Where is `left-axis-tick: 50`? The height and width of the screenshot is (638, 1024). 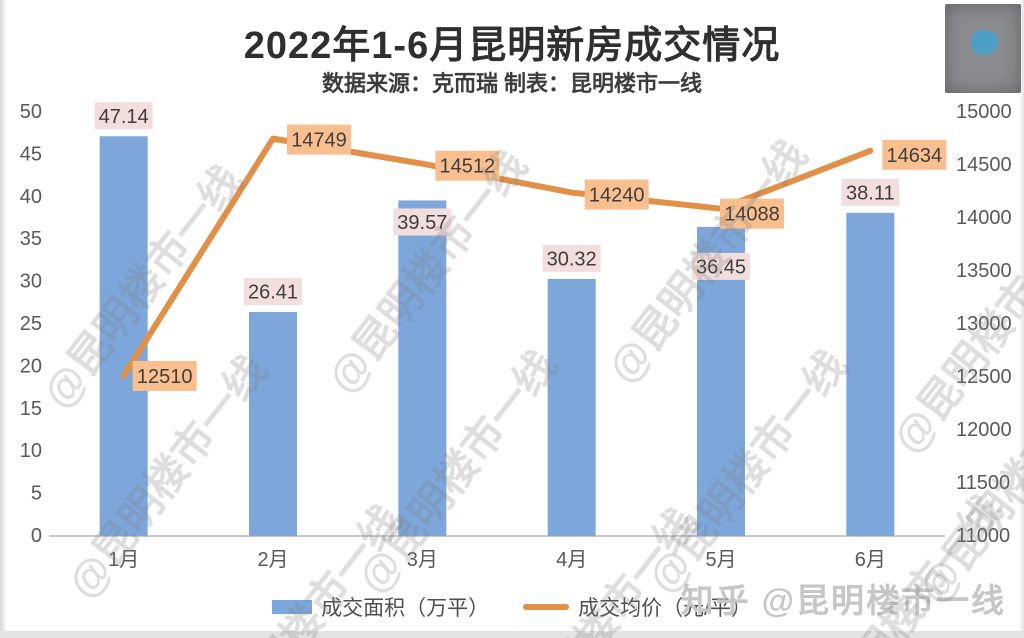
left-axis-tick: 50 is located at coordinates (31, 112).